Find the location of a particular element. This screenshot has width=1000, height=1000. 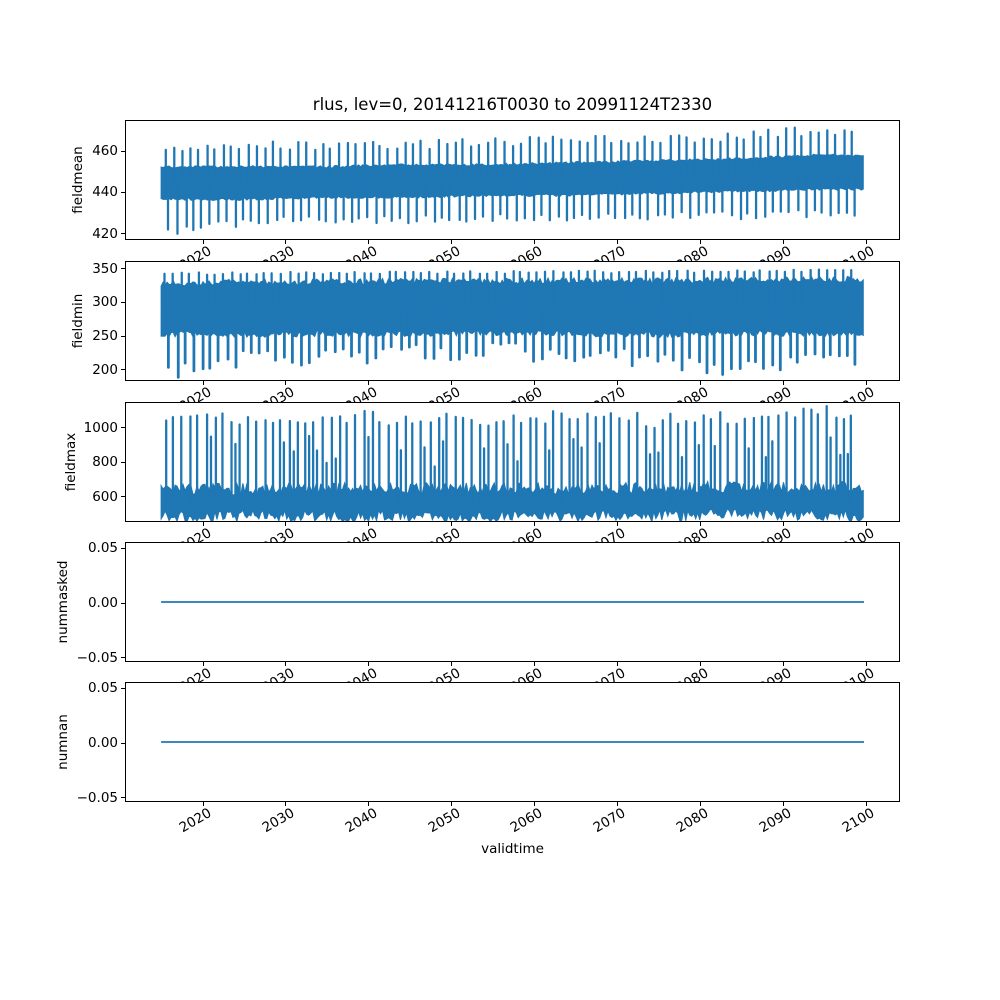

x-tick-label: 2070 is located at coordinates (609, 821).